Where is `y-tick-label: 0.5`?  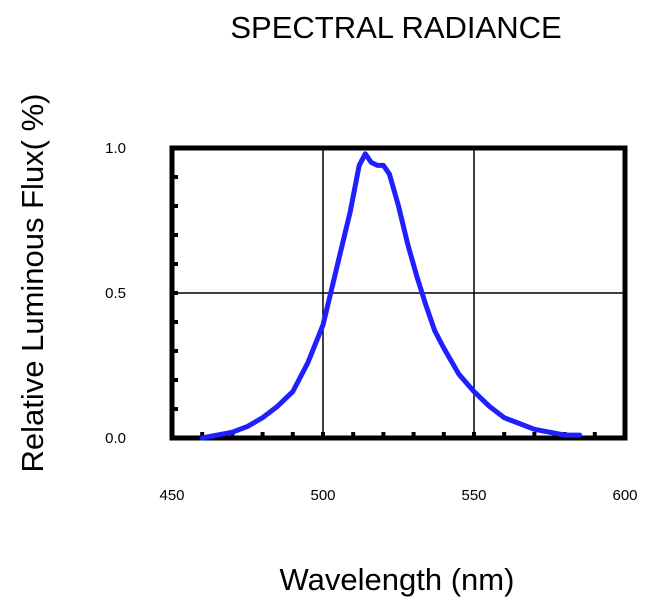 y-tick-label: 0.5 is located at coordinates (115, 293).